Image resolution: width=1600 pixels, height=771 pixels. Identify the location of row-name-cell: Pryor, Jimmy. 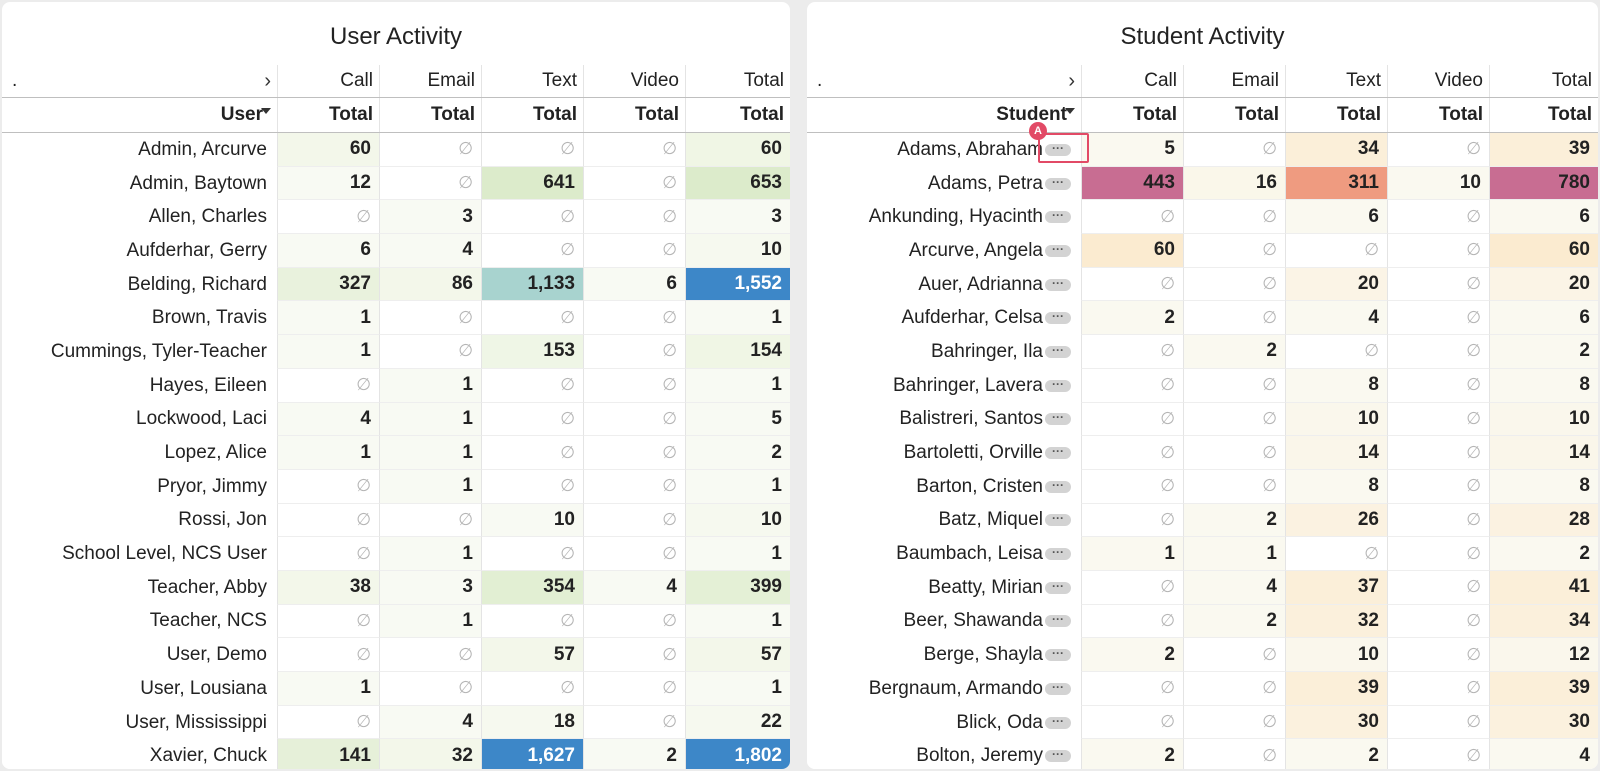
(139, 486).